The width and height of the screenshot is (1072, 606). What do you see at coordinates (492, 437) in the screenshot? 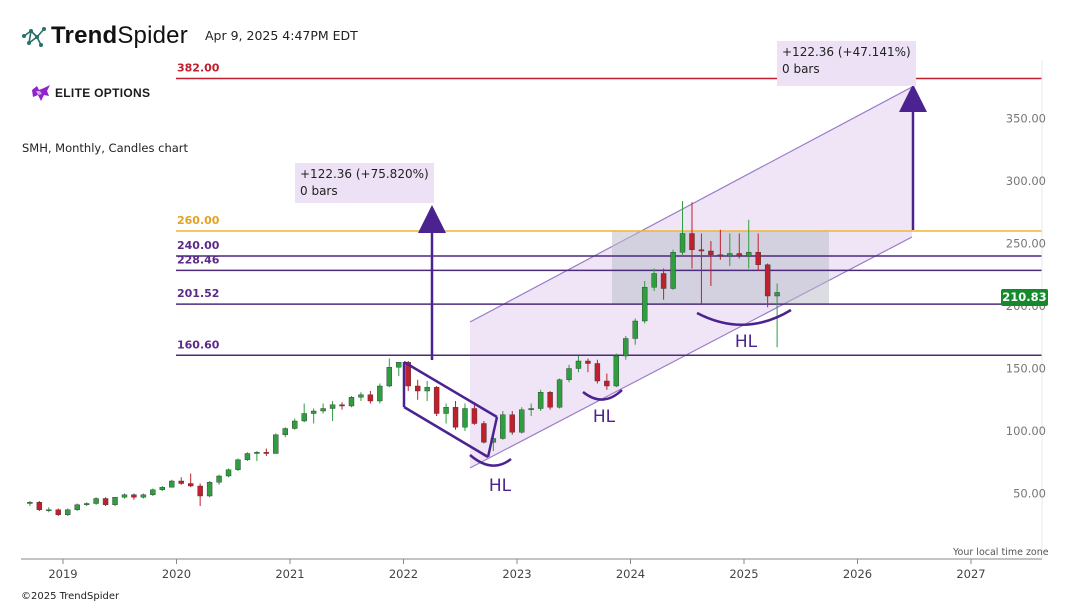
I see `flag-right-line` at bounding box center [492, 437].